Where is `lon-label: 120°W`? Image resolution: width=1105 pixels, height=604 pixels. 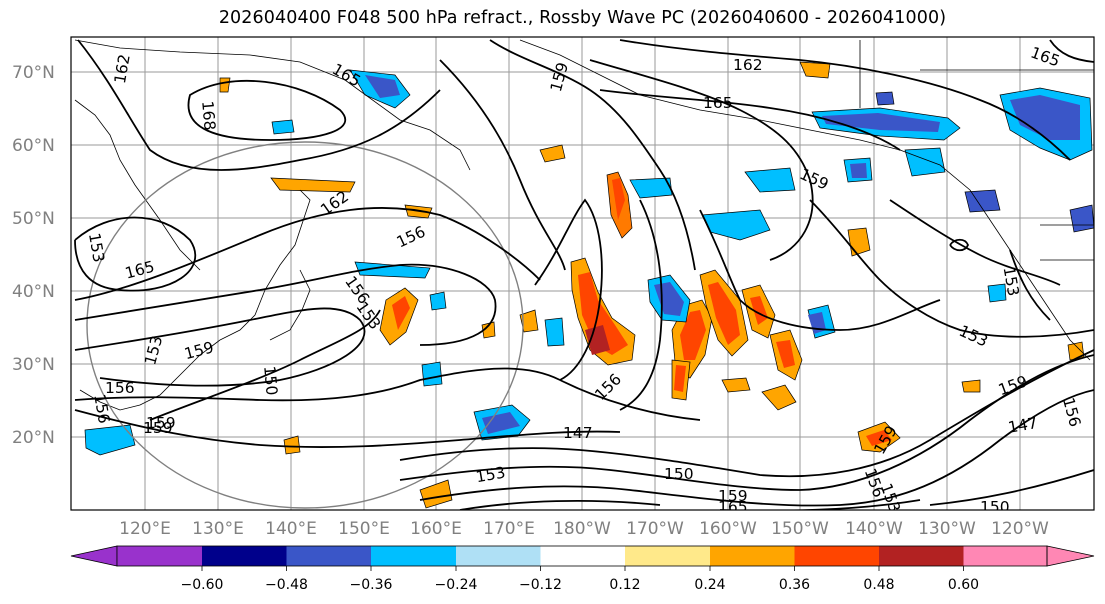
lon-label: 120°W is located at coordinates (1020, 529).